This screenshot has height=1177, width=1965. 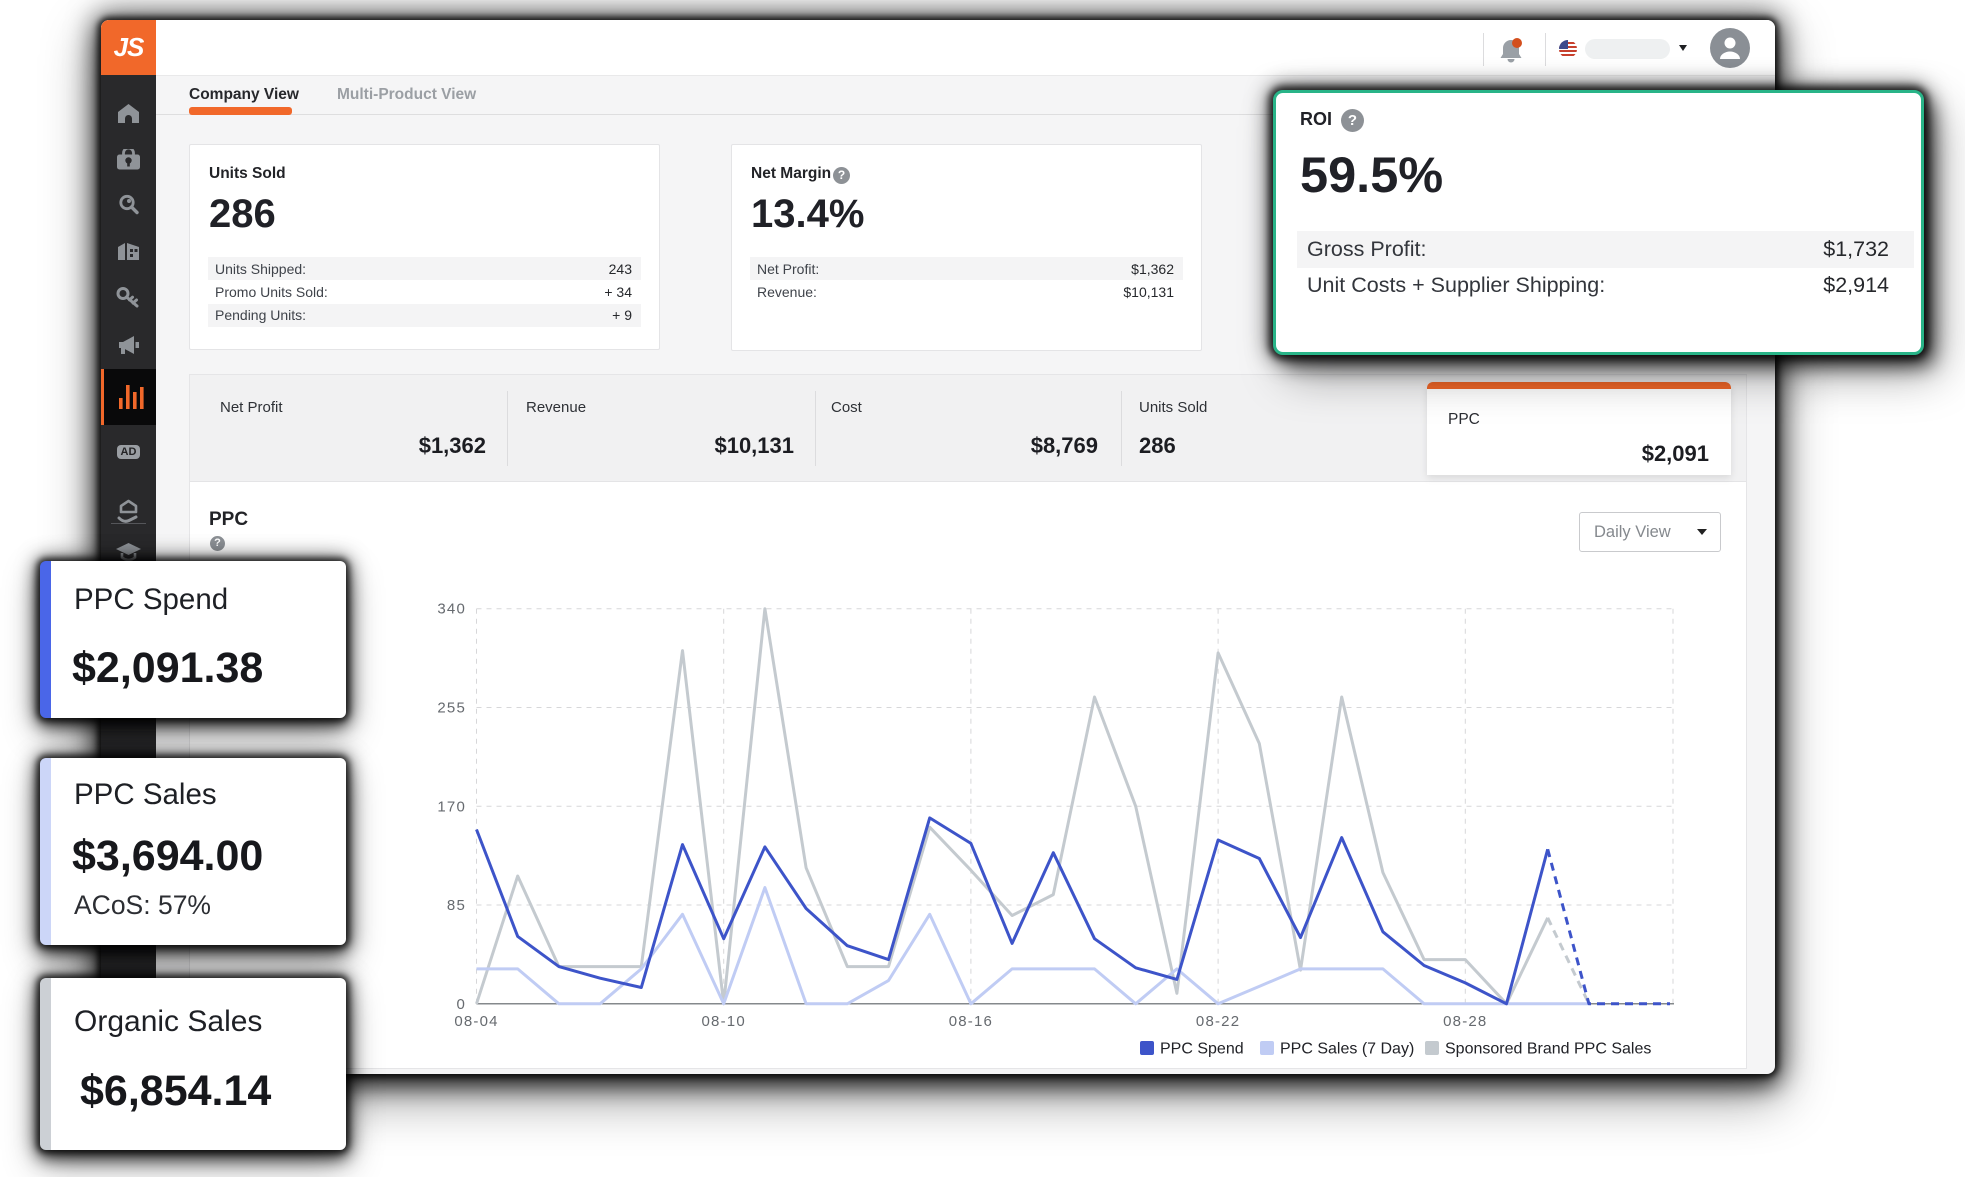 I want to click on svg-text: 340, so click(x=451, y=609).